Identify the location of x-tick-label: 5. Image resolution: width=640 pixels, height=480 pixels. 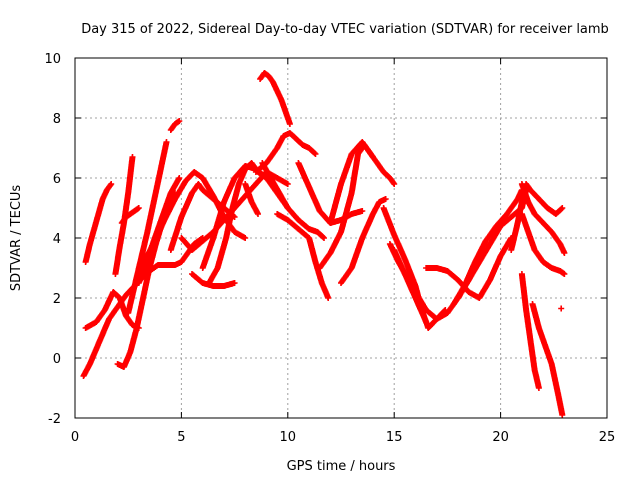
(181, 437).